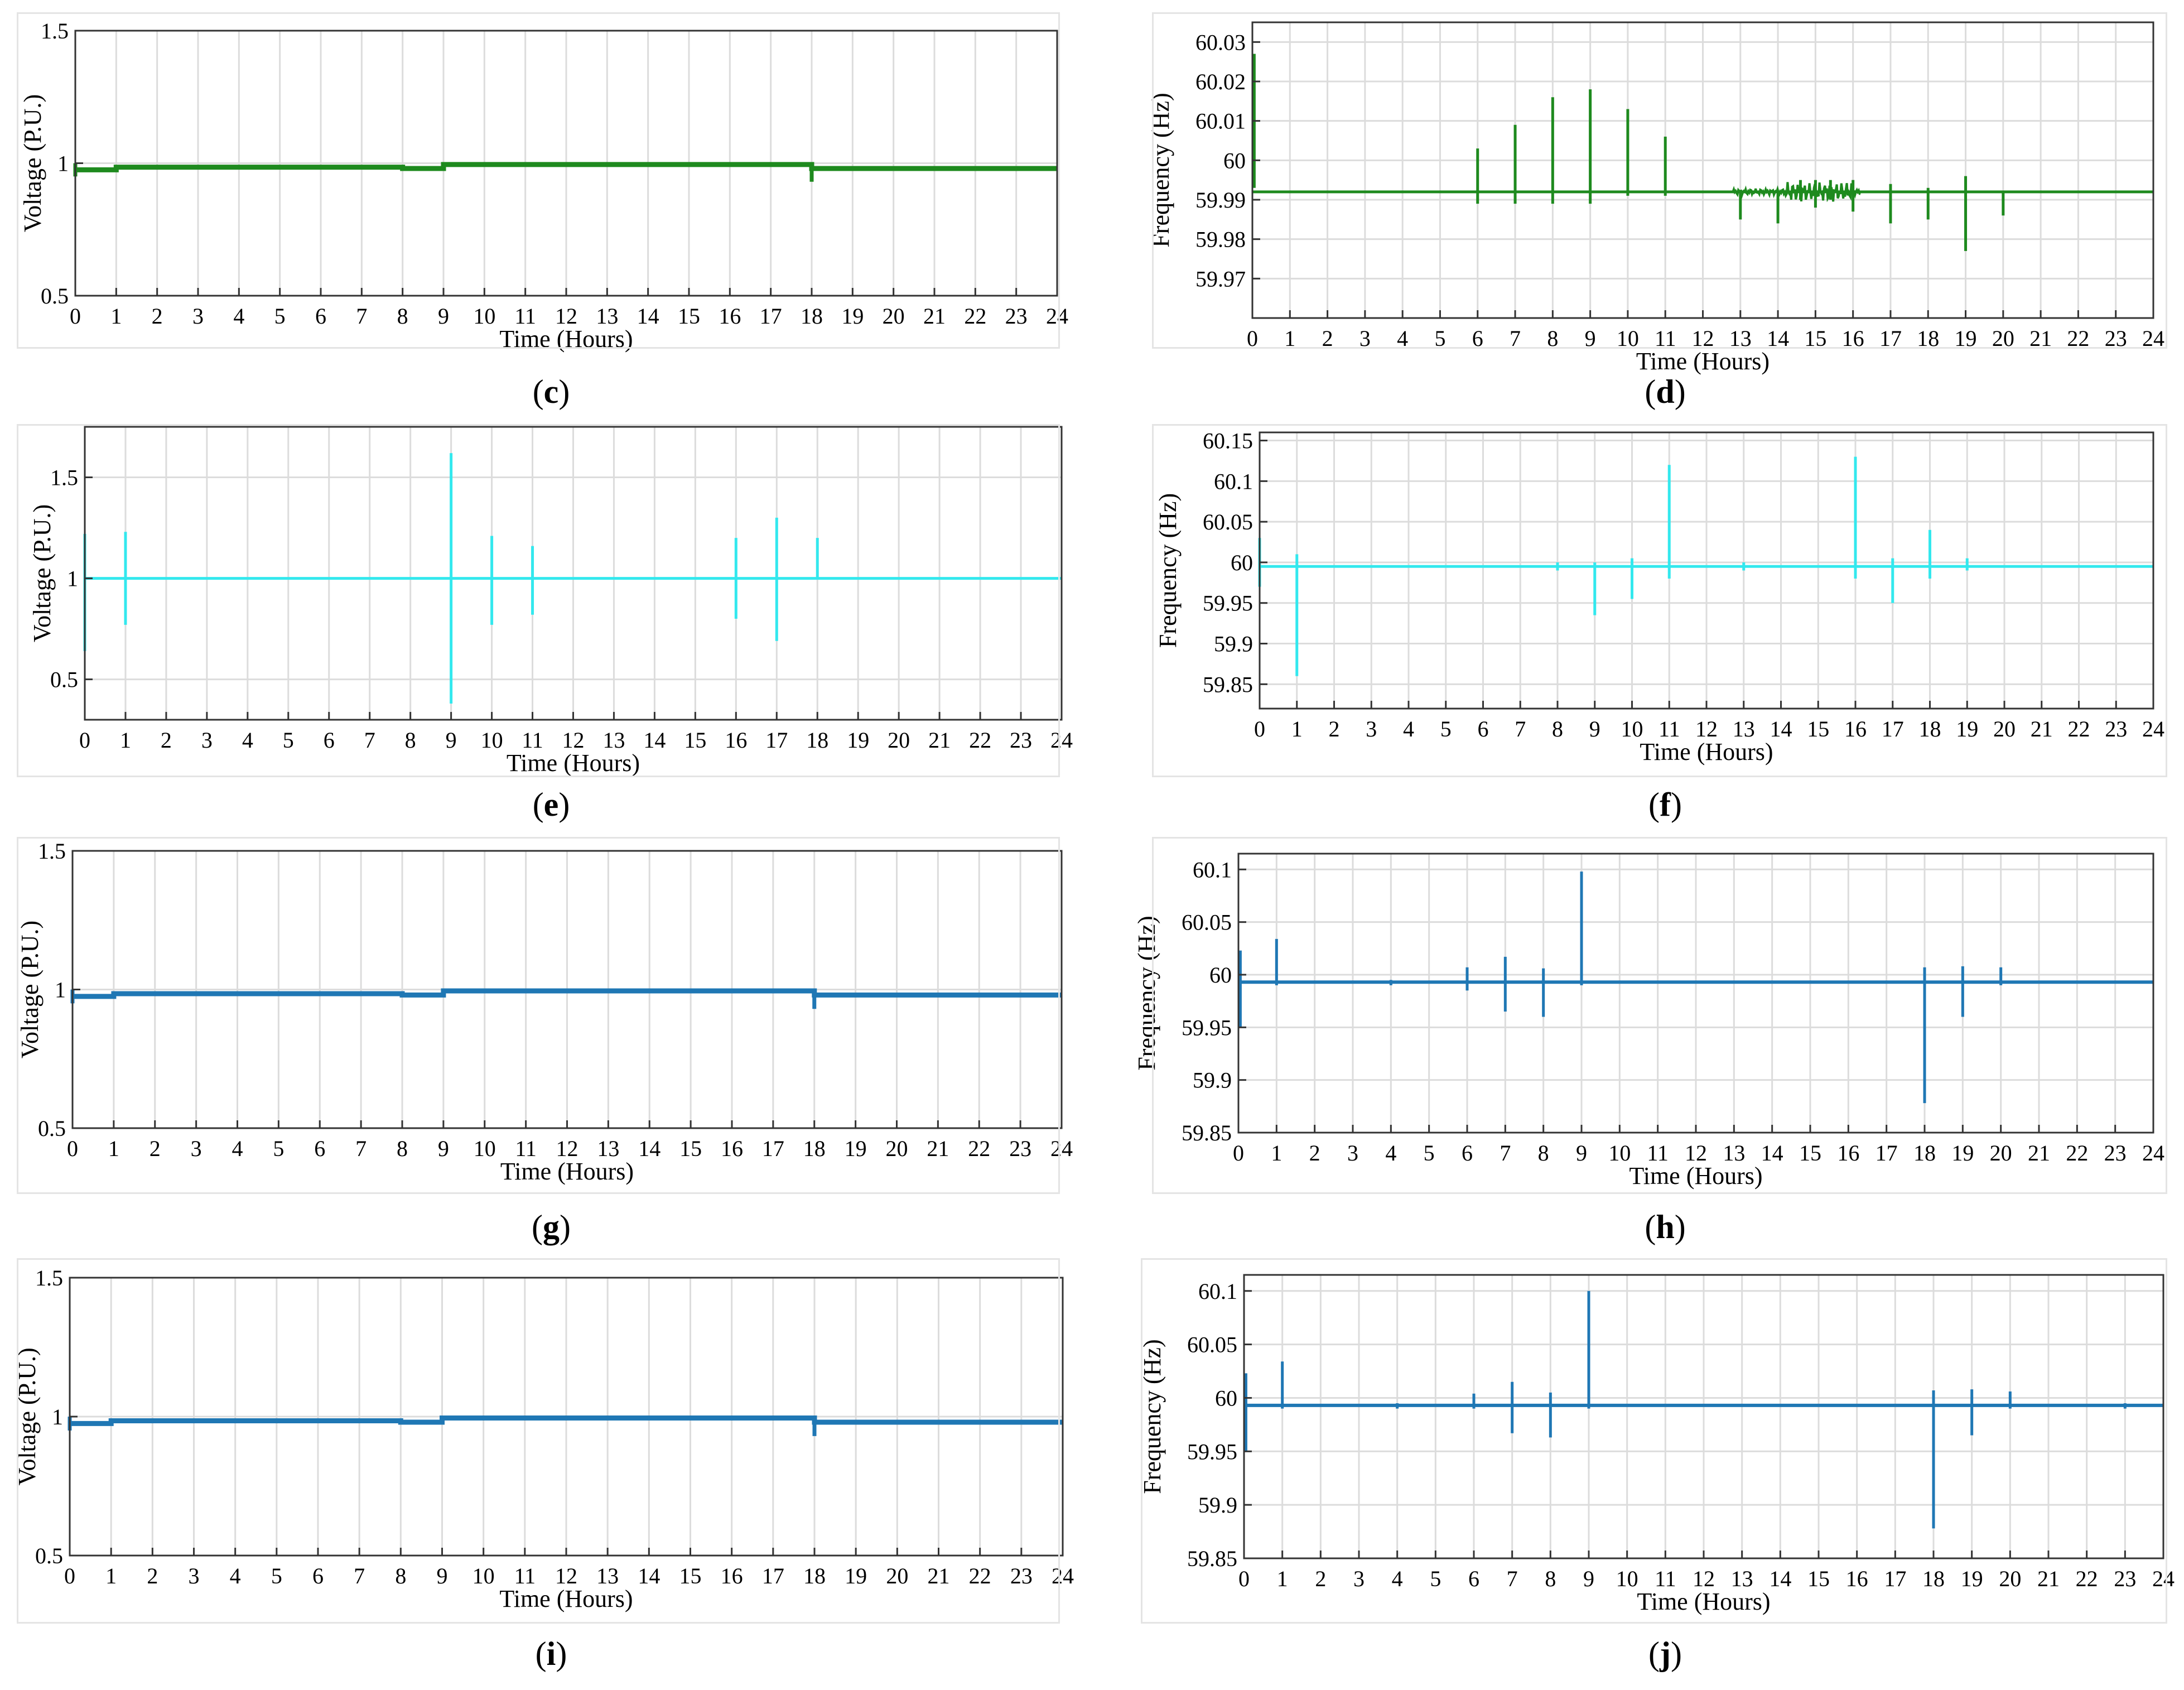  I want to click on caption-j: (j), so click(1665, 1653).